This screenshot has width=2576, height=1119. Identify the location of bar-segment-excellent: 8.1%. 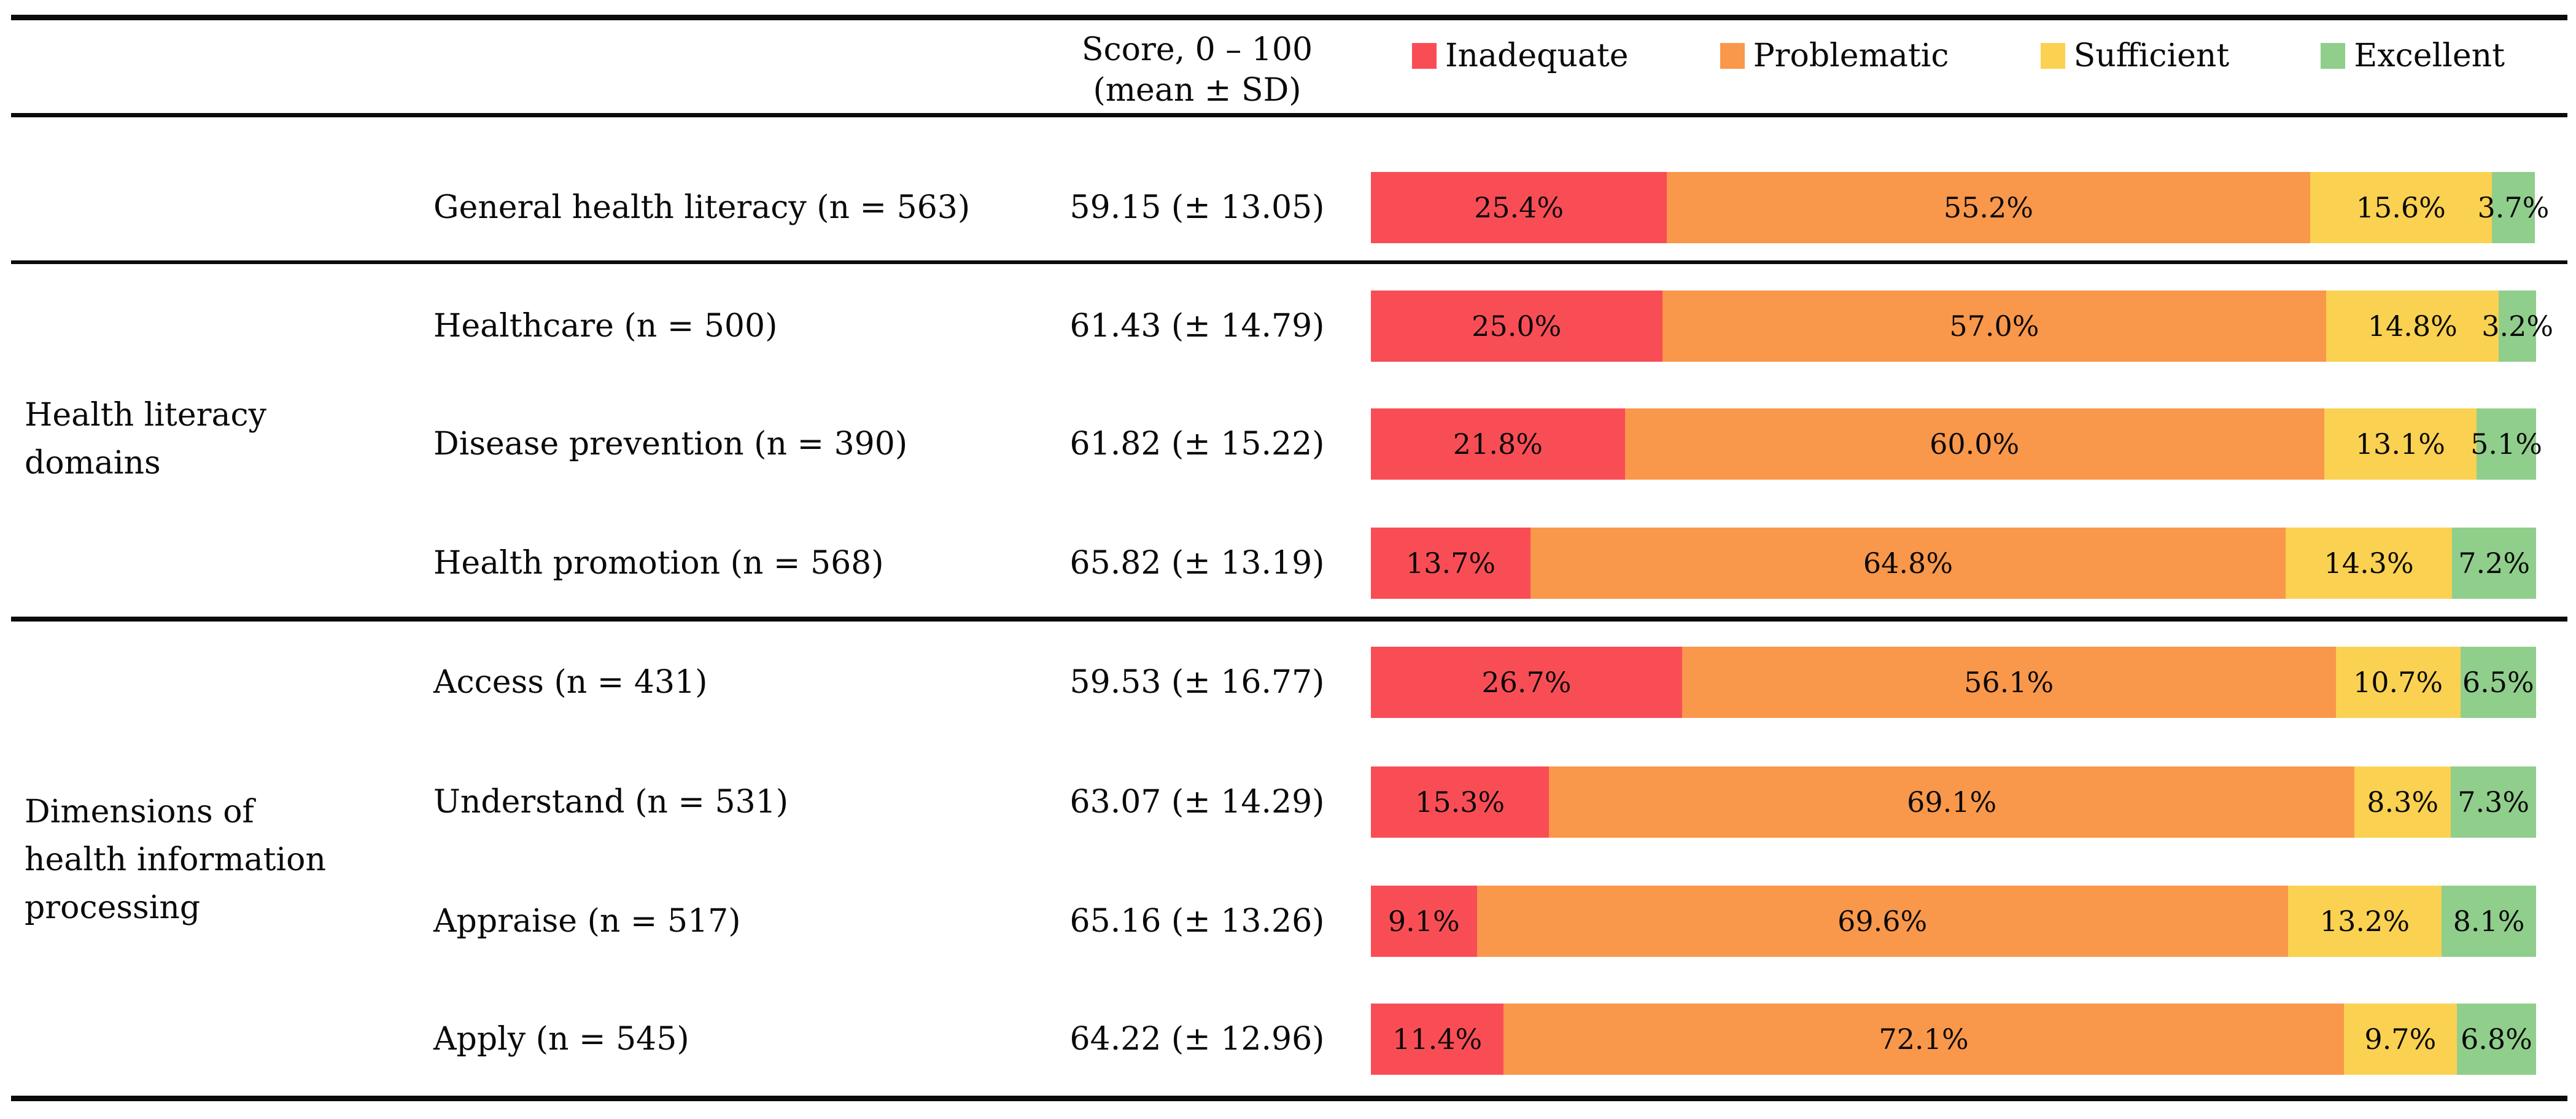
(2489, 921).